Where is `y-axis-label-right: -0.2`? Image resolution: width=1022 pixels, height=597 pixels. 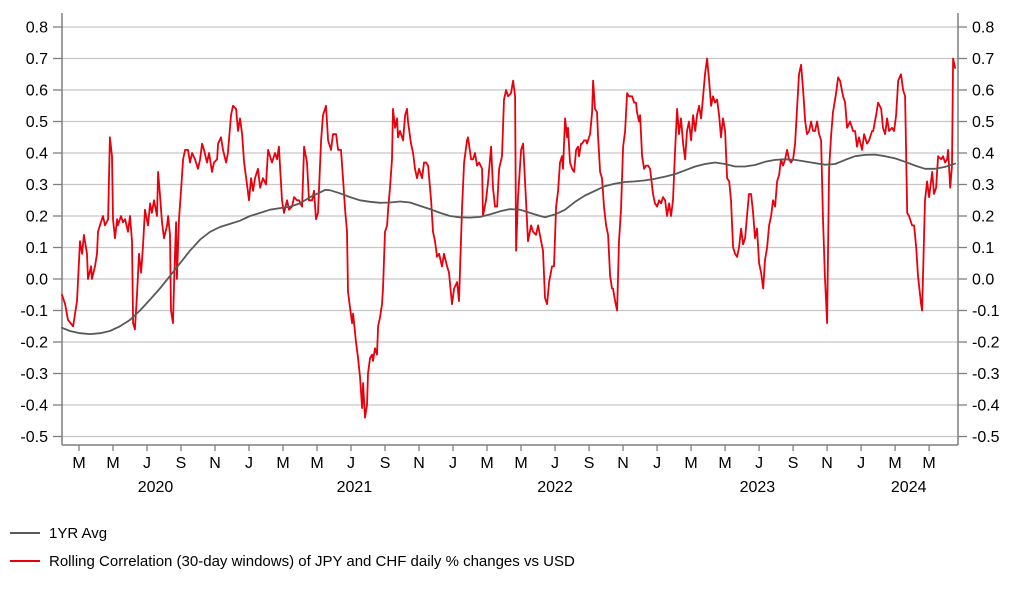
y-axis-label-right: -0.2 is located at coordinates (986, 343).